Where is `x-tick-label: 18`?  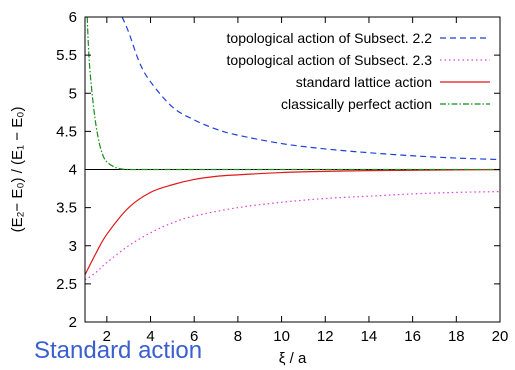
x-tick-label: 18 is located at coordinates (456, 336).